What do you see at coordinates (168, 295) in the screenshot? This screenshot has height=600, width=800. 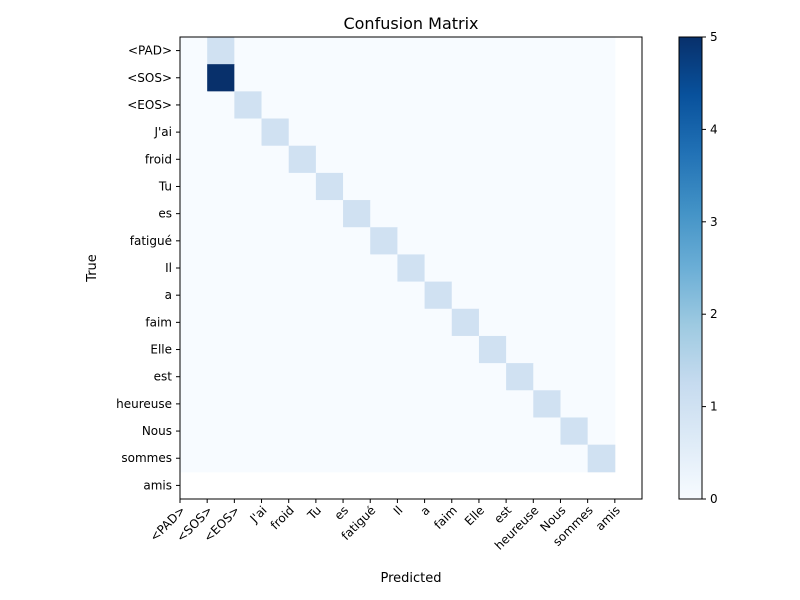 I see `y-tick-label: a` at bounding box center [168, 295].